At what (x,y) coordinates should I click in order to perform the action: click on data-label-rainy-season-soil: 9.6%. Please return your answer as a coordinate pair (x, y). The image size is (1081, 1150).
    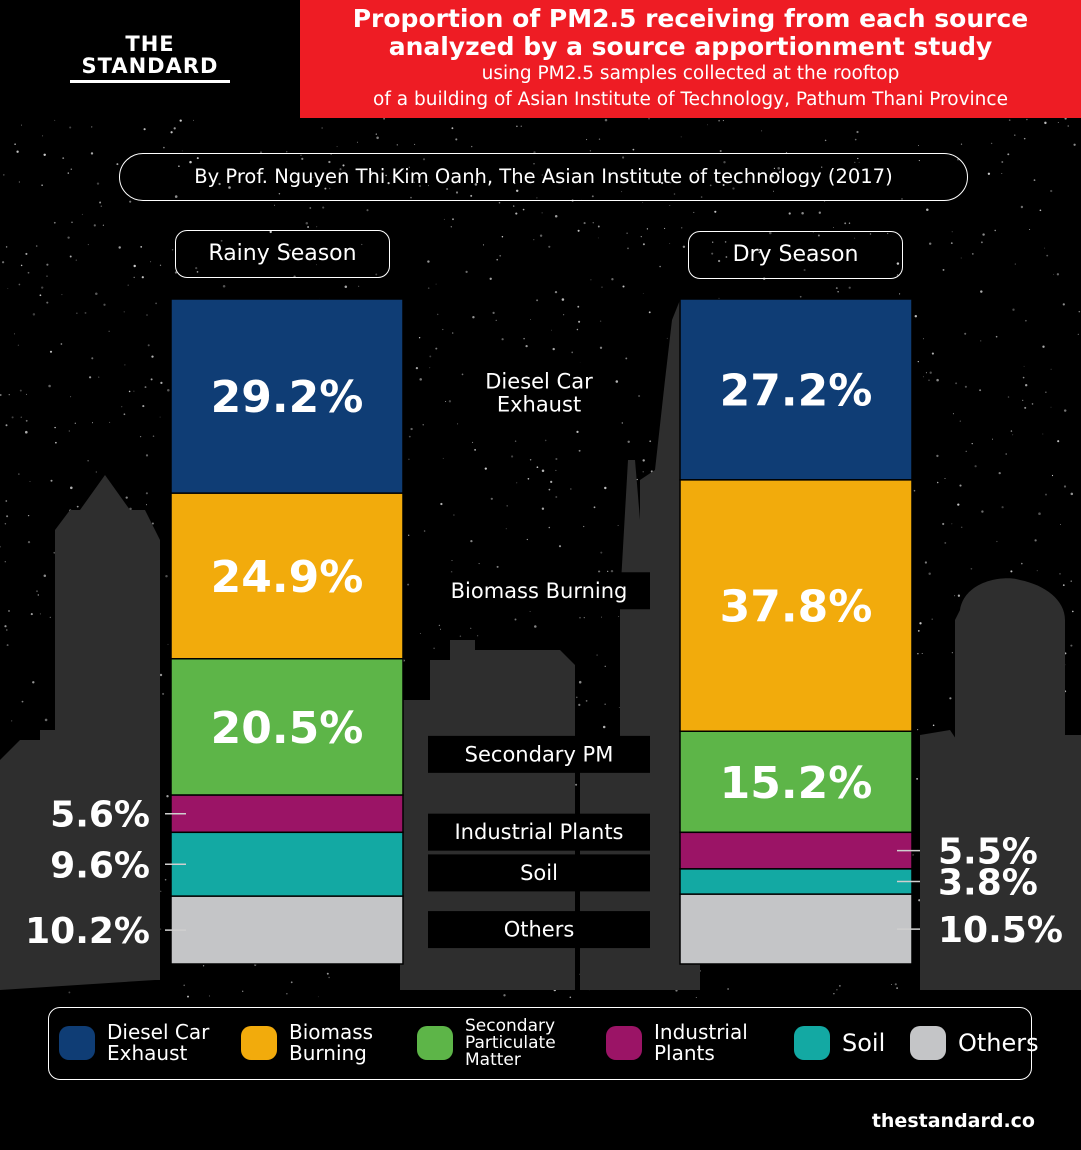
    Looking at the image, I should click on (100, 865).